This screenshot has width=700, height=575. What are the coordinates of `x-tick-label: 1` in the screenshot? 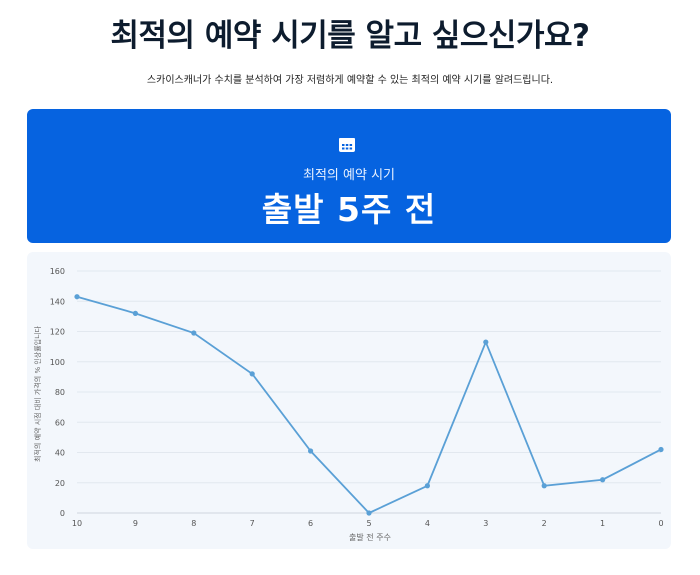 It's located at (602, 523).